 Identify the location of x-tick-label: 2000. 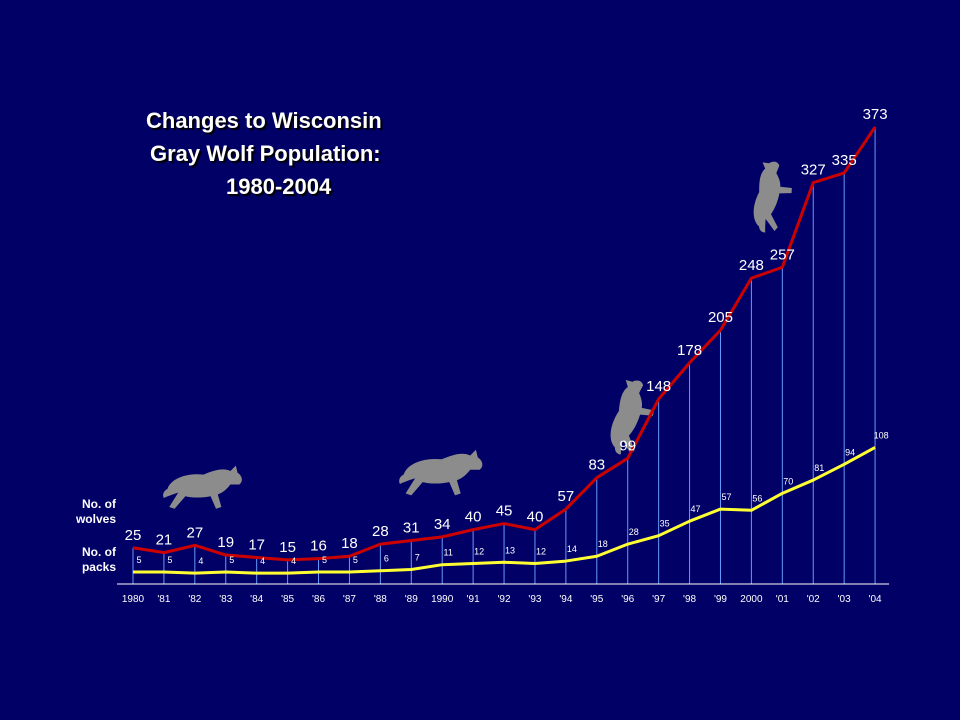
(751, 599).